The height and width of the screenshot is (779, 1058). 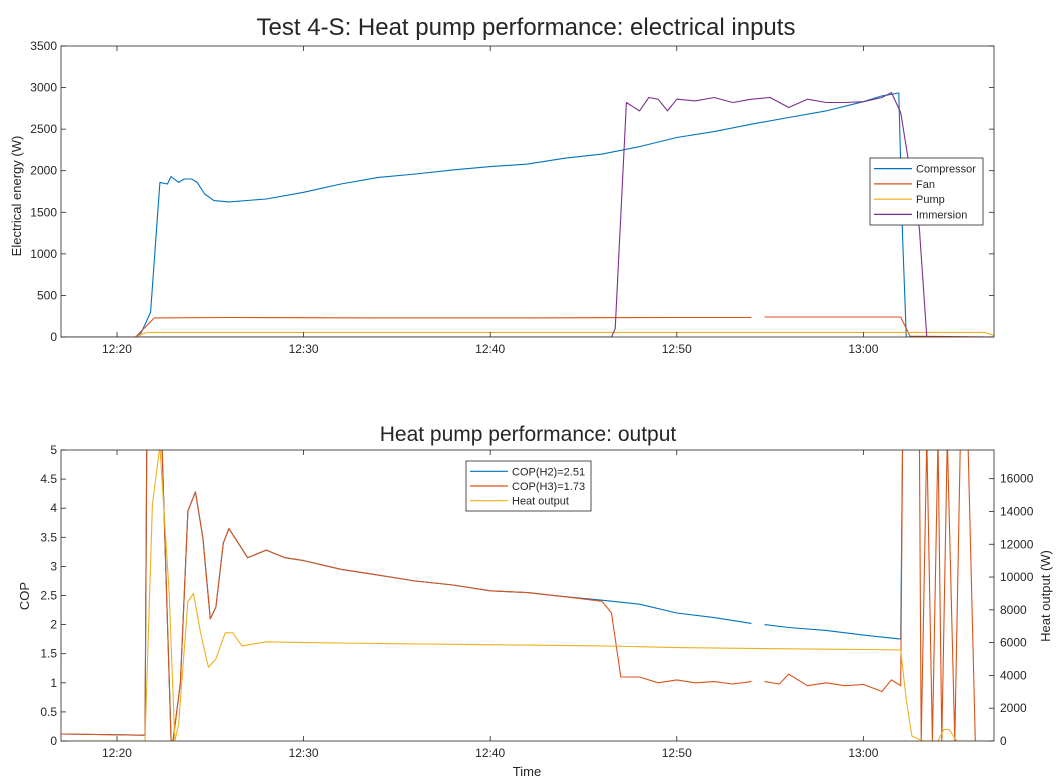 I want to click on legend-label: COP(H3)=1.73, so click(x=548, y=487).